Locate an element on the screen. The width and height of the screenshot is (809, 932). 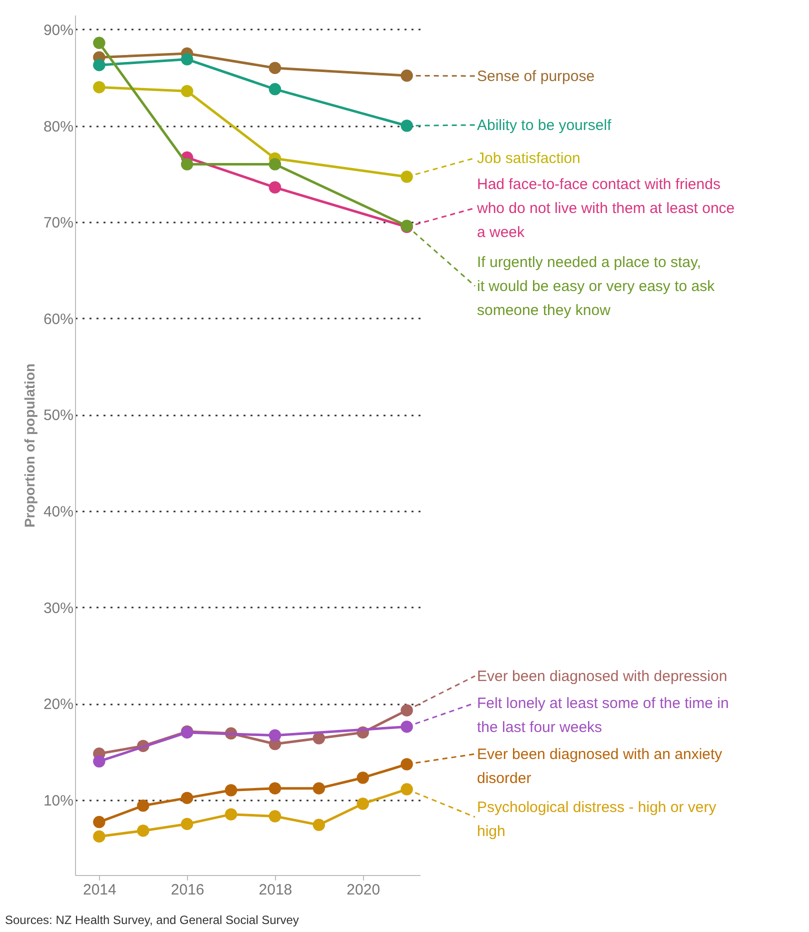
text: If urgently needed a place to stay, it would be easy or very easy to ask someone they know is located at coordinates (596, 286).